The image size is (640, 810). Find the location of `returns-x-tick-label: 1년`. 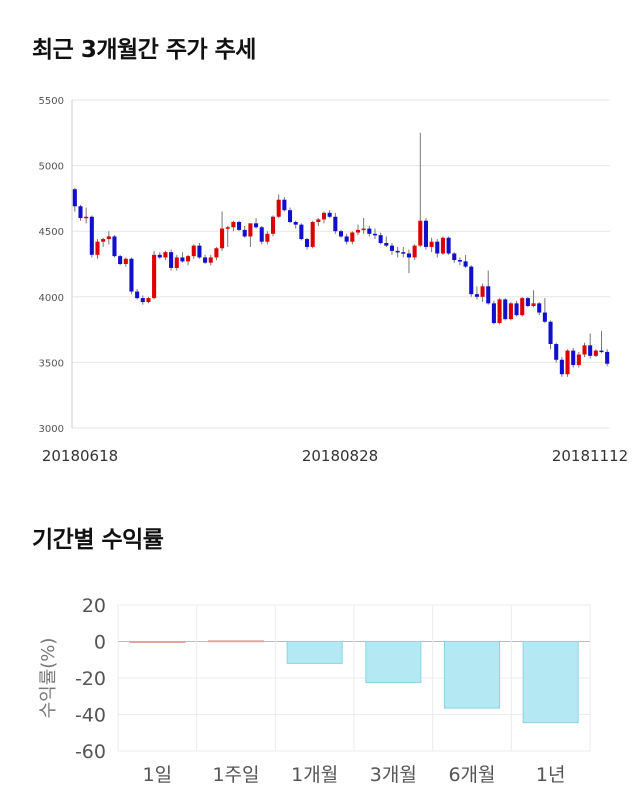

returns-x-tick-label: 1년 is located at coordinates (551, 775).